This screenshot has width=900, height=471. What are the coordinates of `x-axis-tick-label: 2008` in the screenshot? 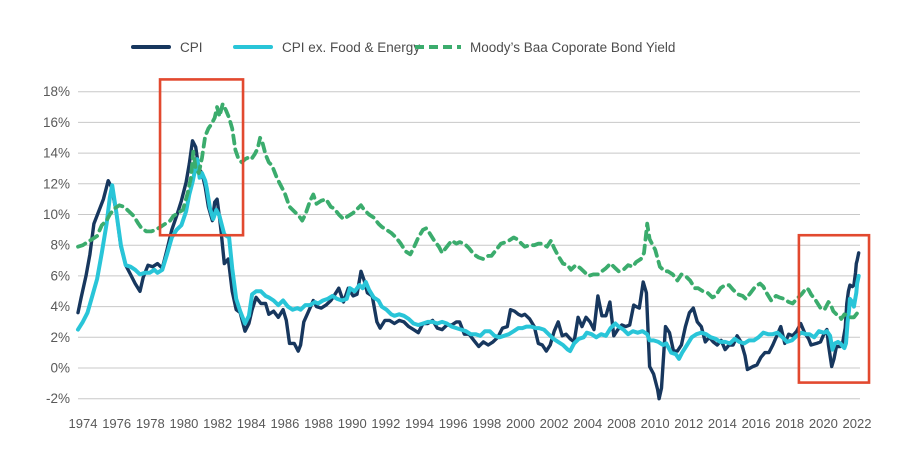 It's located at (621, 423).